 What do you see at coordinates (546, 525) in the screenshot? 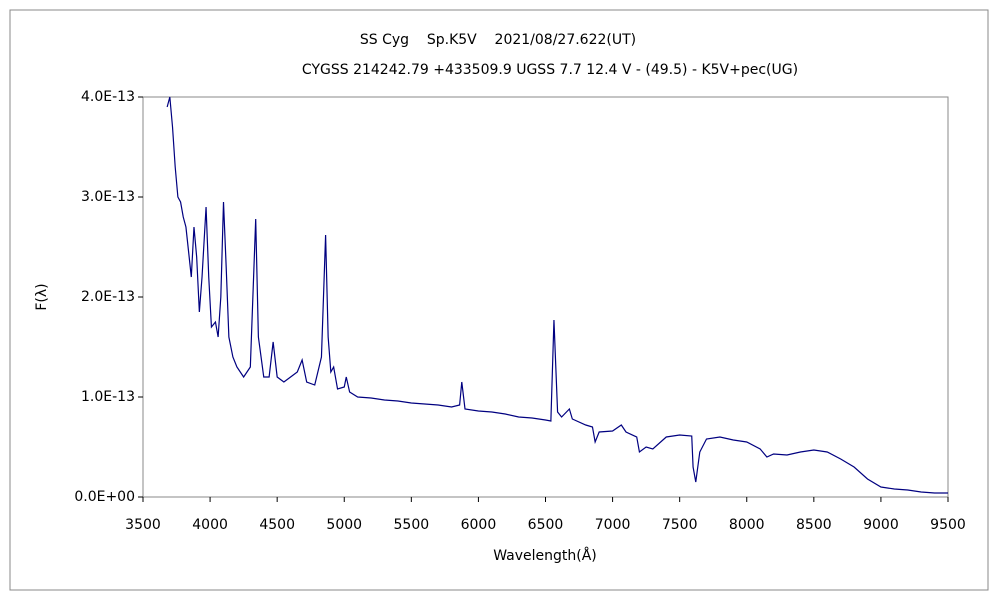
I see `x-tick-label: 6500` at bounding box center [546, 525].